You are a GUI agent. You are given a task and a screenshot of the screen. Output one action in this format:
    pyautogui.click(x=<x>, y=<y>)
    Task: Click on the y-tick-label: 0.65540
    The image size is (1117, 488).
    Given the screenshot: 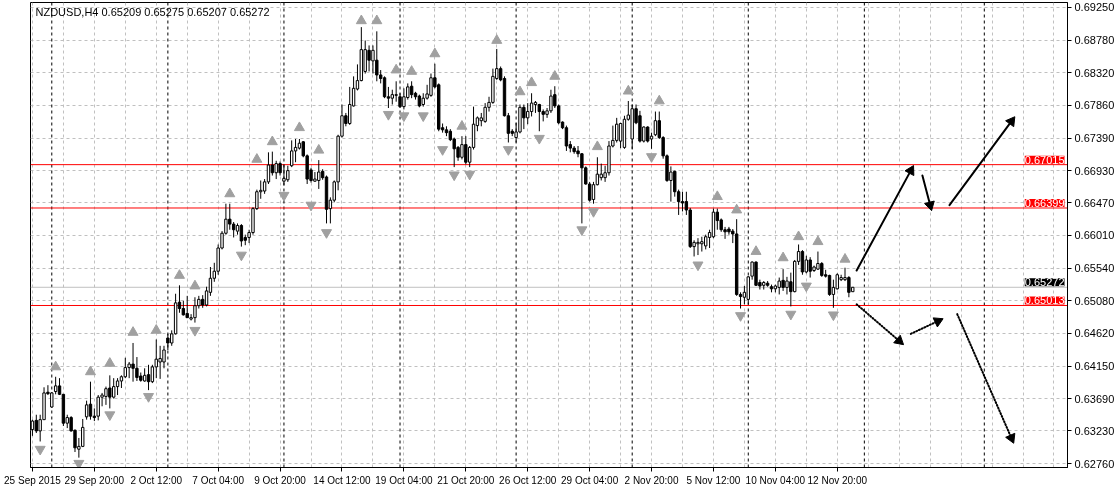 What is the action you would take?
    pyautogui.click(x=1094, y=268)
    